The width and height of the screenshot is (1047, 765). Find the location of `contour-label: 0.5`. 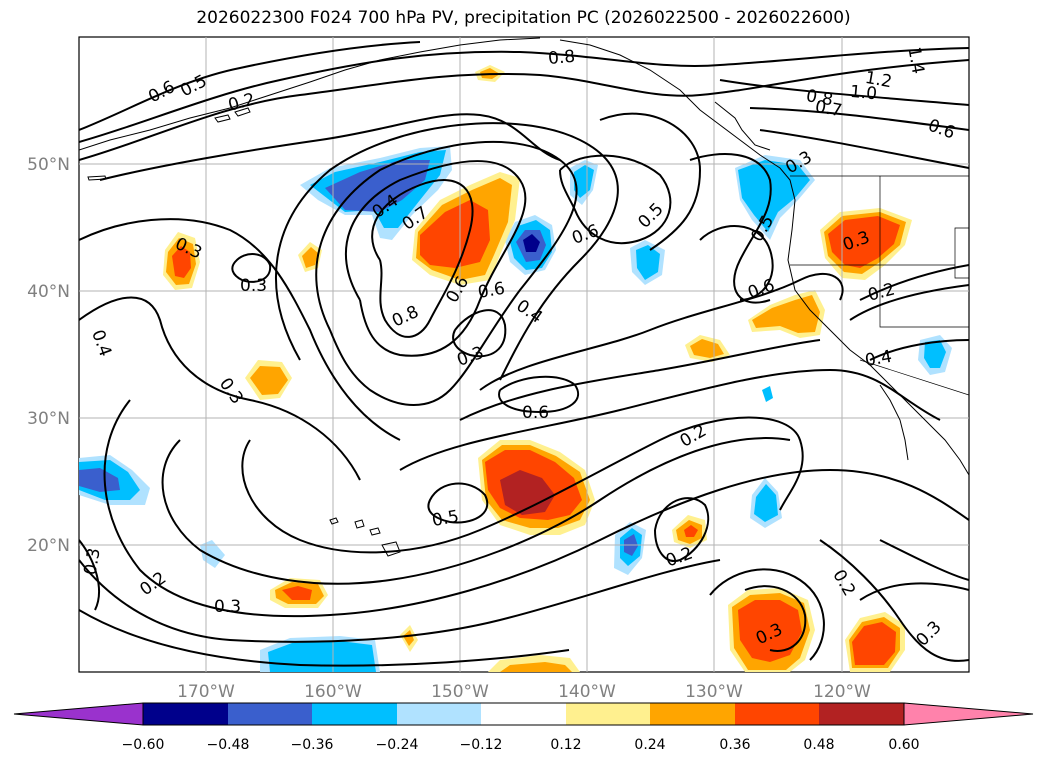

contour-label: 0.5 is located at coordinates (445, 519).